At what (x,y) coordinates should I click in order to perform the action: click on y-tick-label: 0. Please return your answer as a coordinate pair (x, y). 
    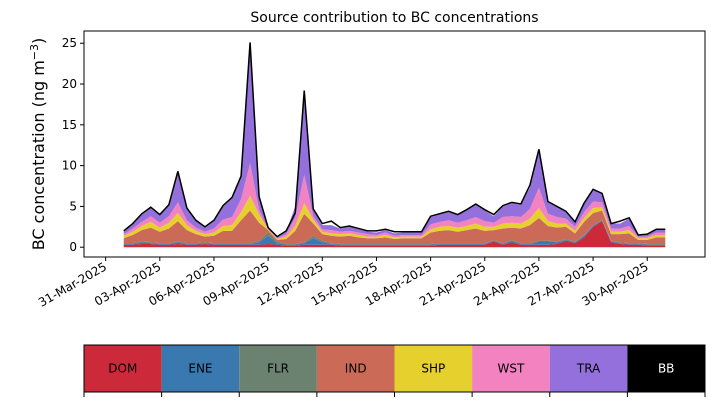
    Looking at the image, I should click on (73, 247).